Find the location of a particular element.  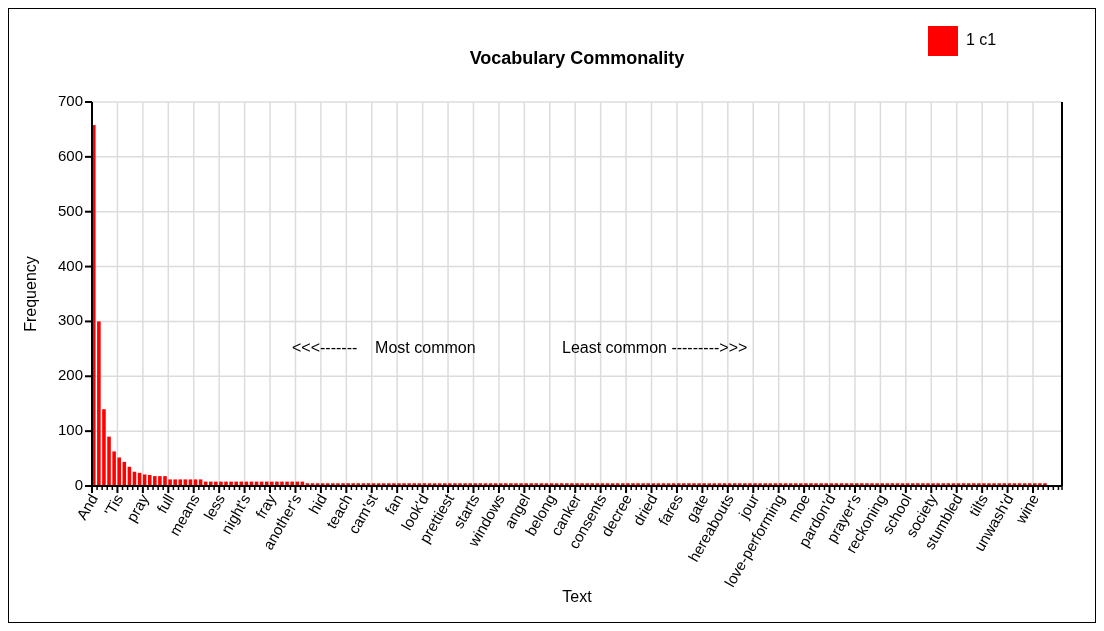

y-tick-label: 200 is located at coordinates (70, 375).